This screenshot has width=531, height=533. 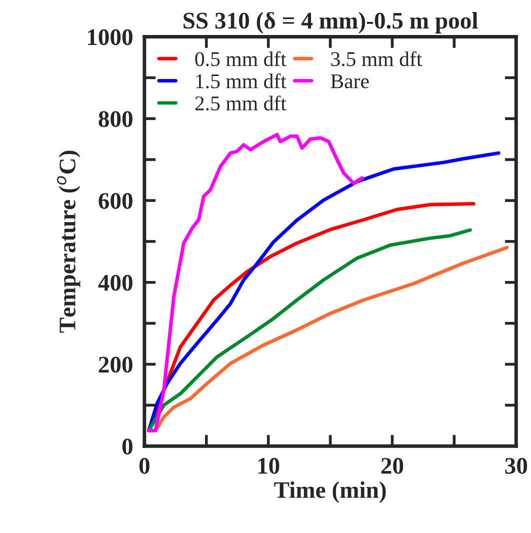 I want to click on y-tick-label: 200, so click(x=115, y=364).